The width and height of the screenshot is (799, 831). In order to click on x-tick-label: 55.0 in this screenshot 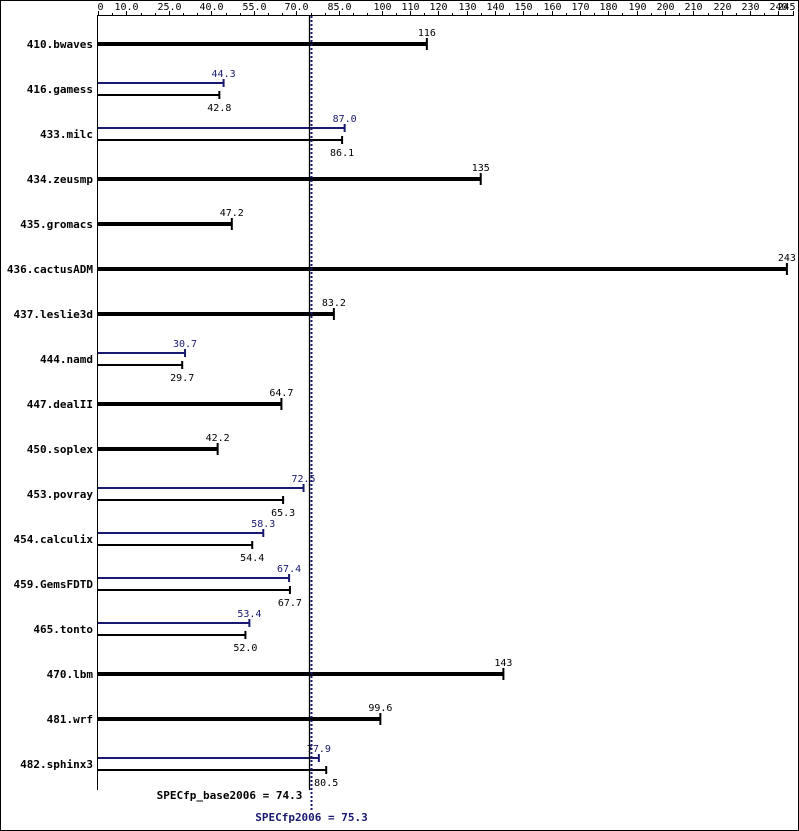, I will do `click(254, 7)`.